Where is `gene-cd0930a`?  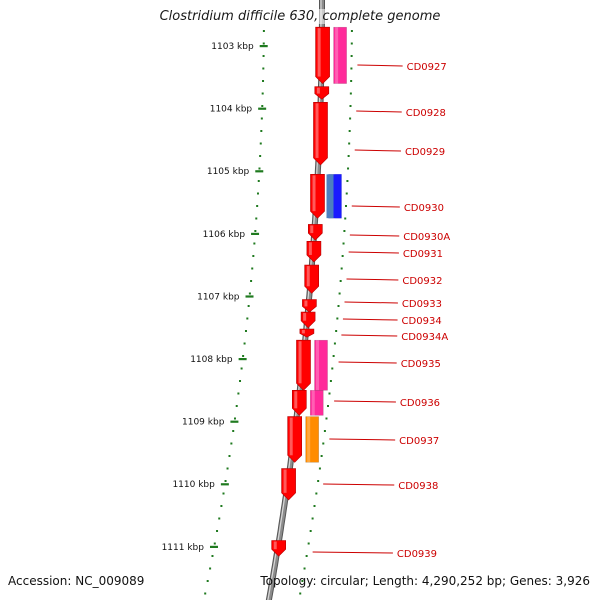
gene-cd0930a is located at coordinates (315, 232).